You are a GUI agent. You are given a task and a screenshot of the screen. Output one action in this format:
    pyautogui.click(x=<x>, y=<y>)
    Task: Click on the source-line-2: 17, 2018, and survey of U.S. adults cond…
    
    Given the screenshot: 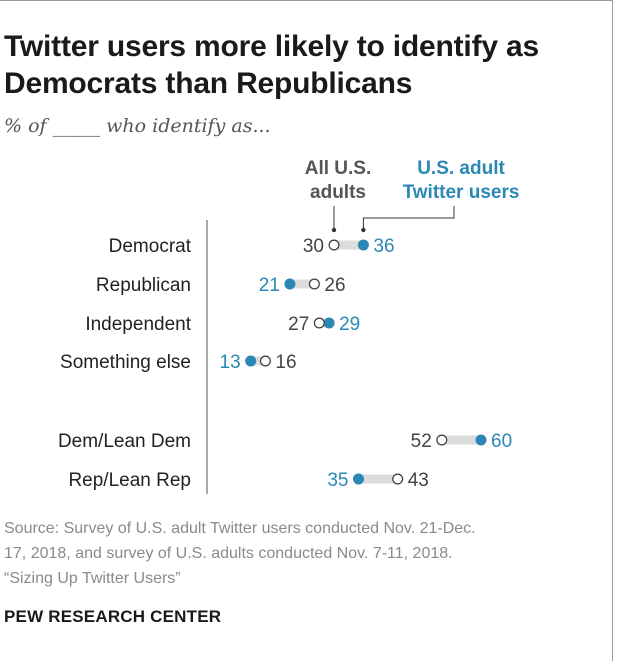 What is the action you would take?
    pyautogui.click(x=228, y=553)
    